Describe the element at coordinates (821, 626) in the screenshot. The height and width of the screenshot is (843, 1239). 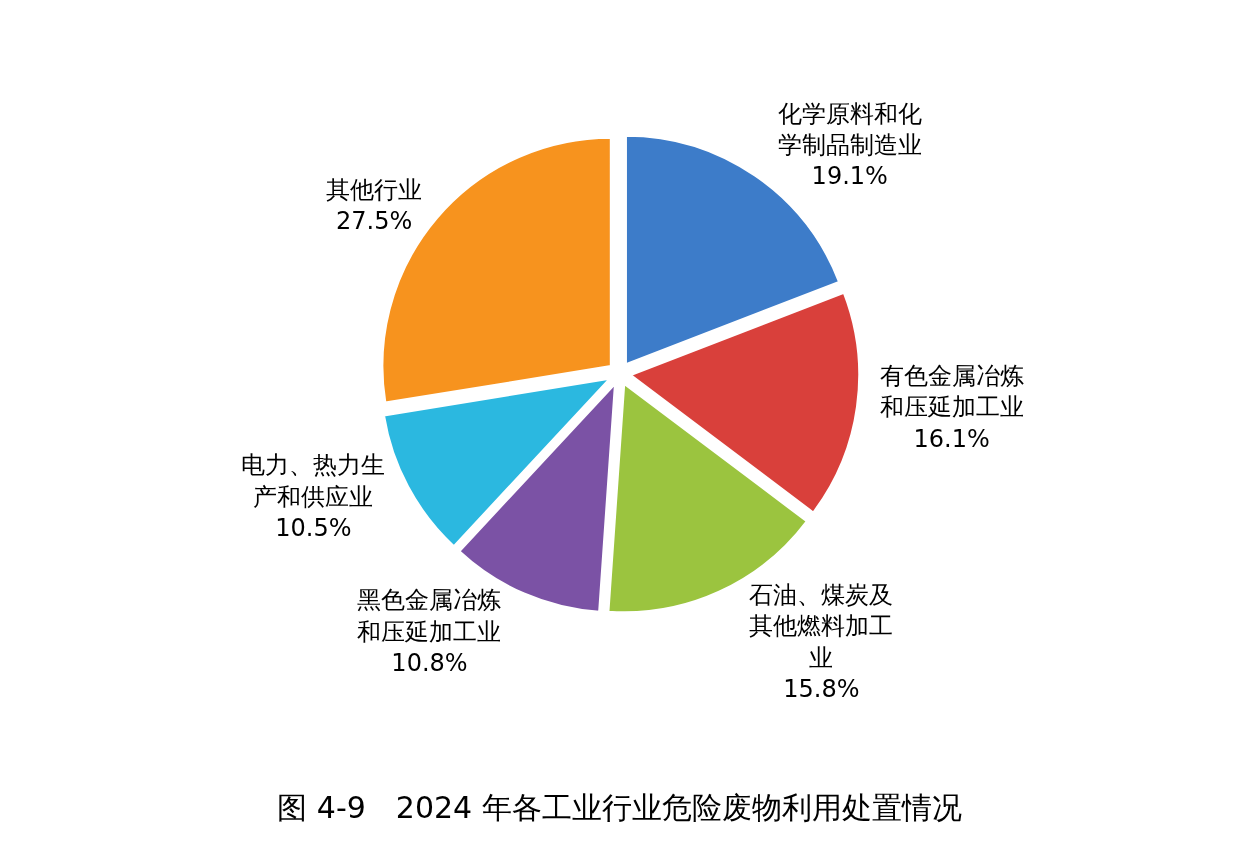
I see `slice-label: 石油、煤炭及其他燃料加工业` at that location.